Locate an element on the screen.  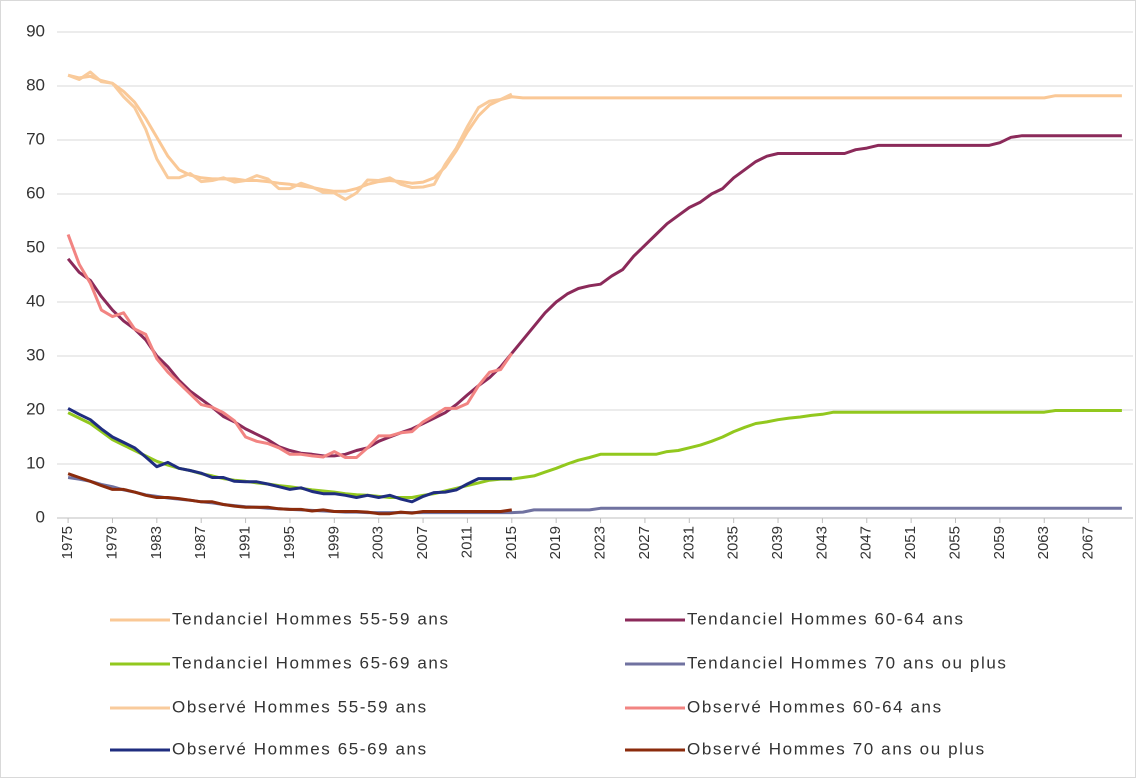
x-tick-label: 1987 is located at coordinates (200, 542).